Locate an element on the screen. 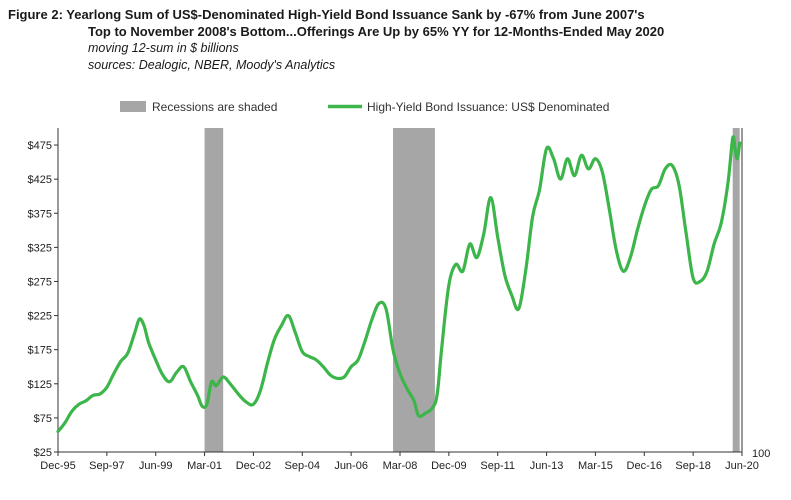 Image resolution: width=791 pixels, height=500 pixels. x-tick-label: Jun-99 is located at coordinates (156, 466).